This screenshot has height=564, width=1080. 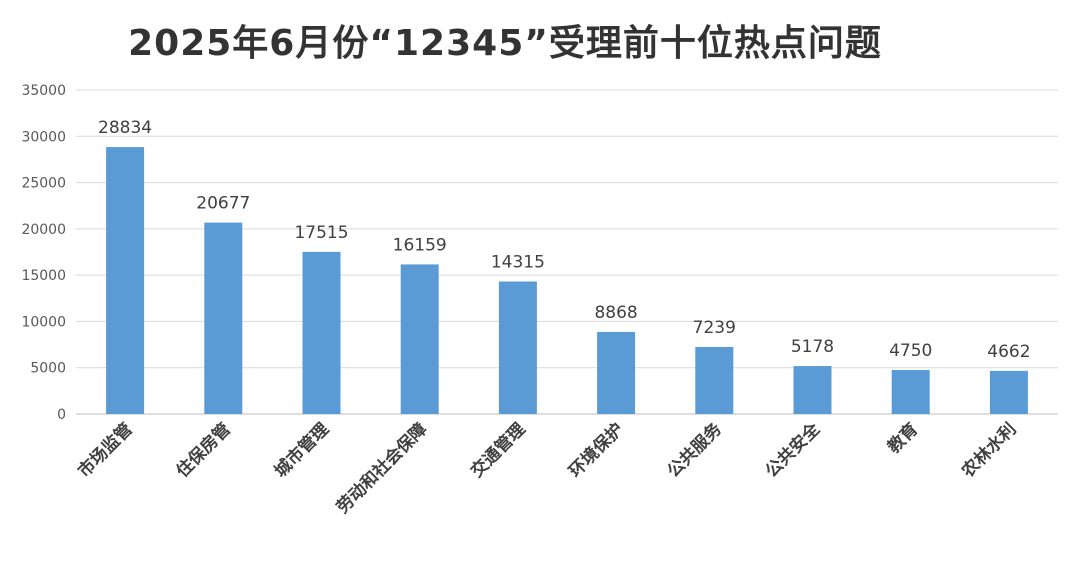 What do you see at coordinates (43, 276) in the screenshot?
I see `y-tick-label: 15000` at bounding box center [43, 276].